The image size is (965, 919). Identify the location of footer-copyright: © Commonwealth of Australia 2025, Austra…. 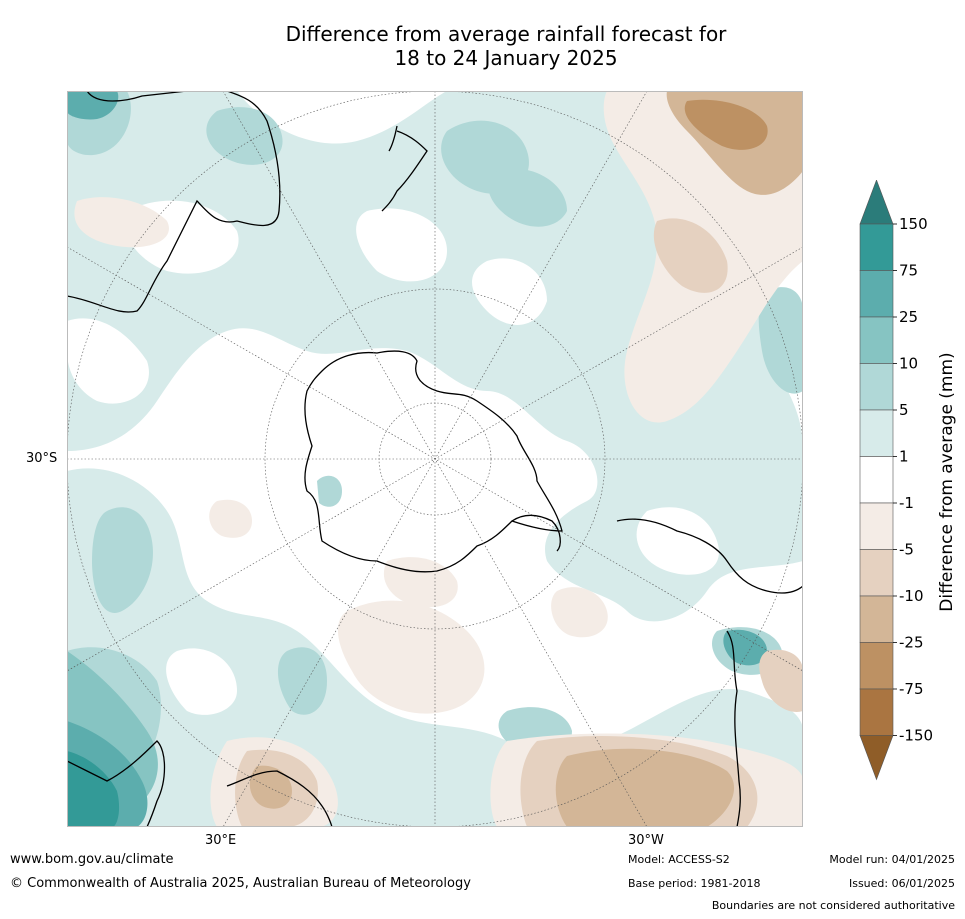
(240, 883).